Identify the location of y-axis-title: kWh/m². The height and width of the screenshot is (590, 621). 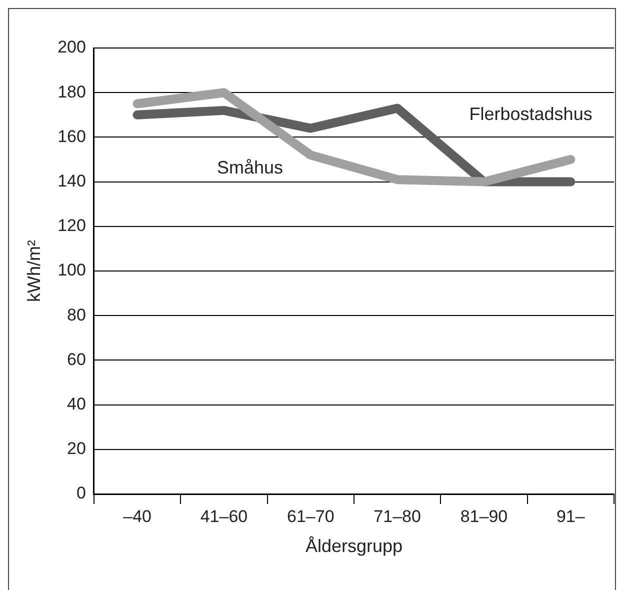
(34, 271).